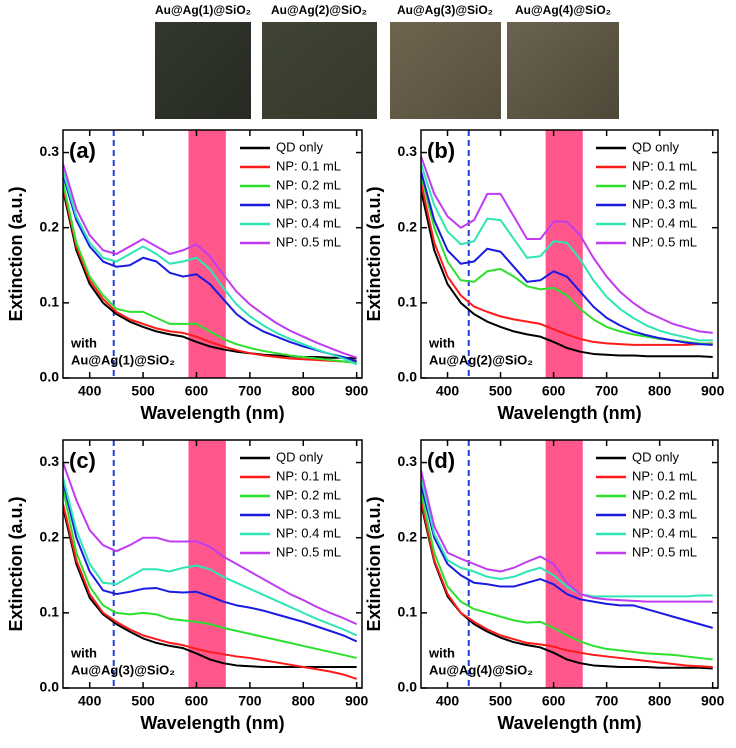 Image resolution: width=736 pixels, height=748 pixels. I want to click on annotation: Au@Ag(1)@SiO₂, so click(123, 359).